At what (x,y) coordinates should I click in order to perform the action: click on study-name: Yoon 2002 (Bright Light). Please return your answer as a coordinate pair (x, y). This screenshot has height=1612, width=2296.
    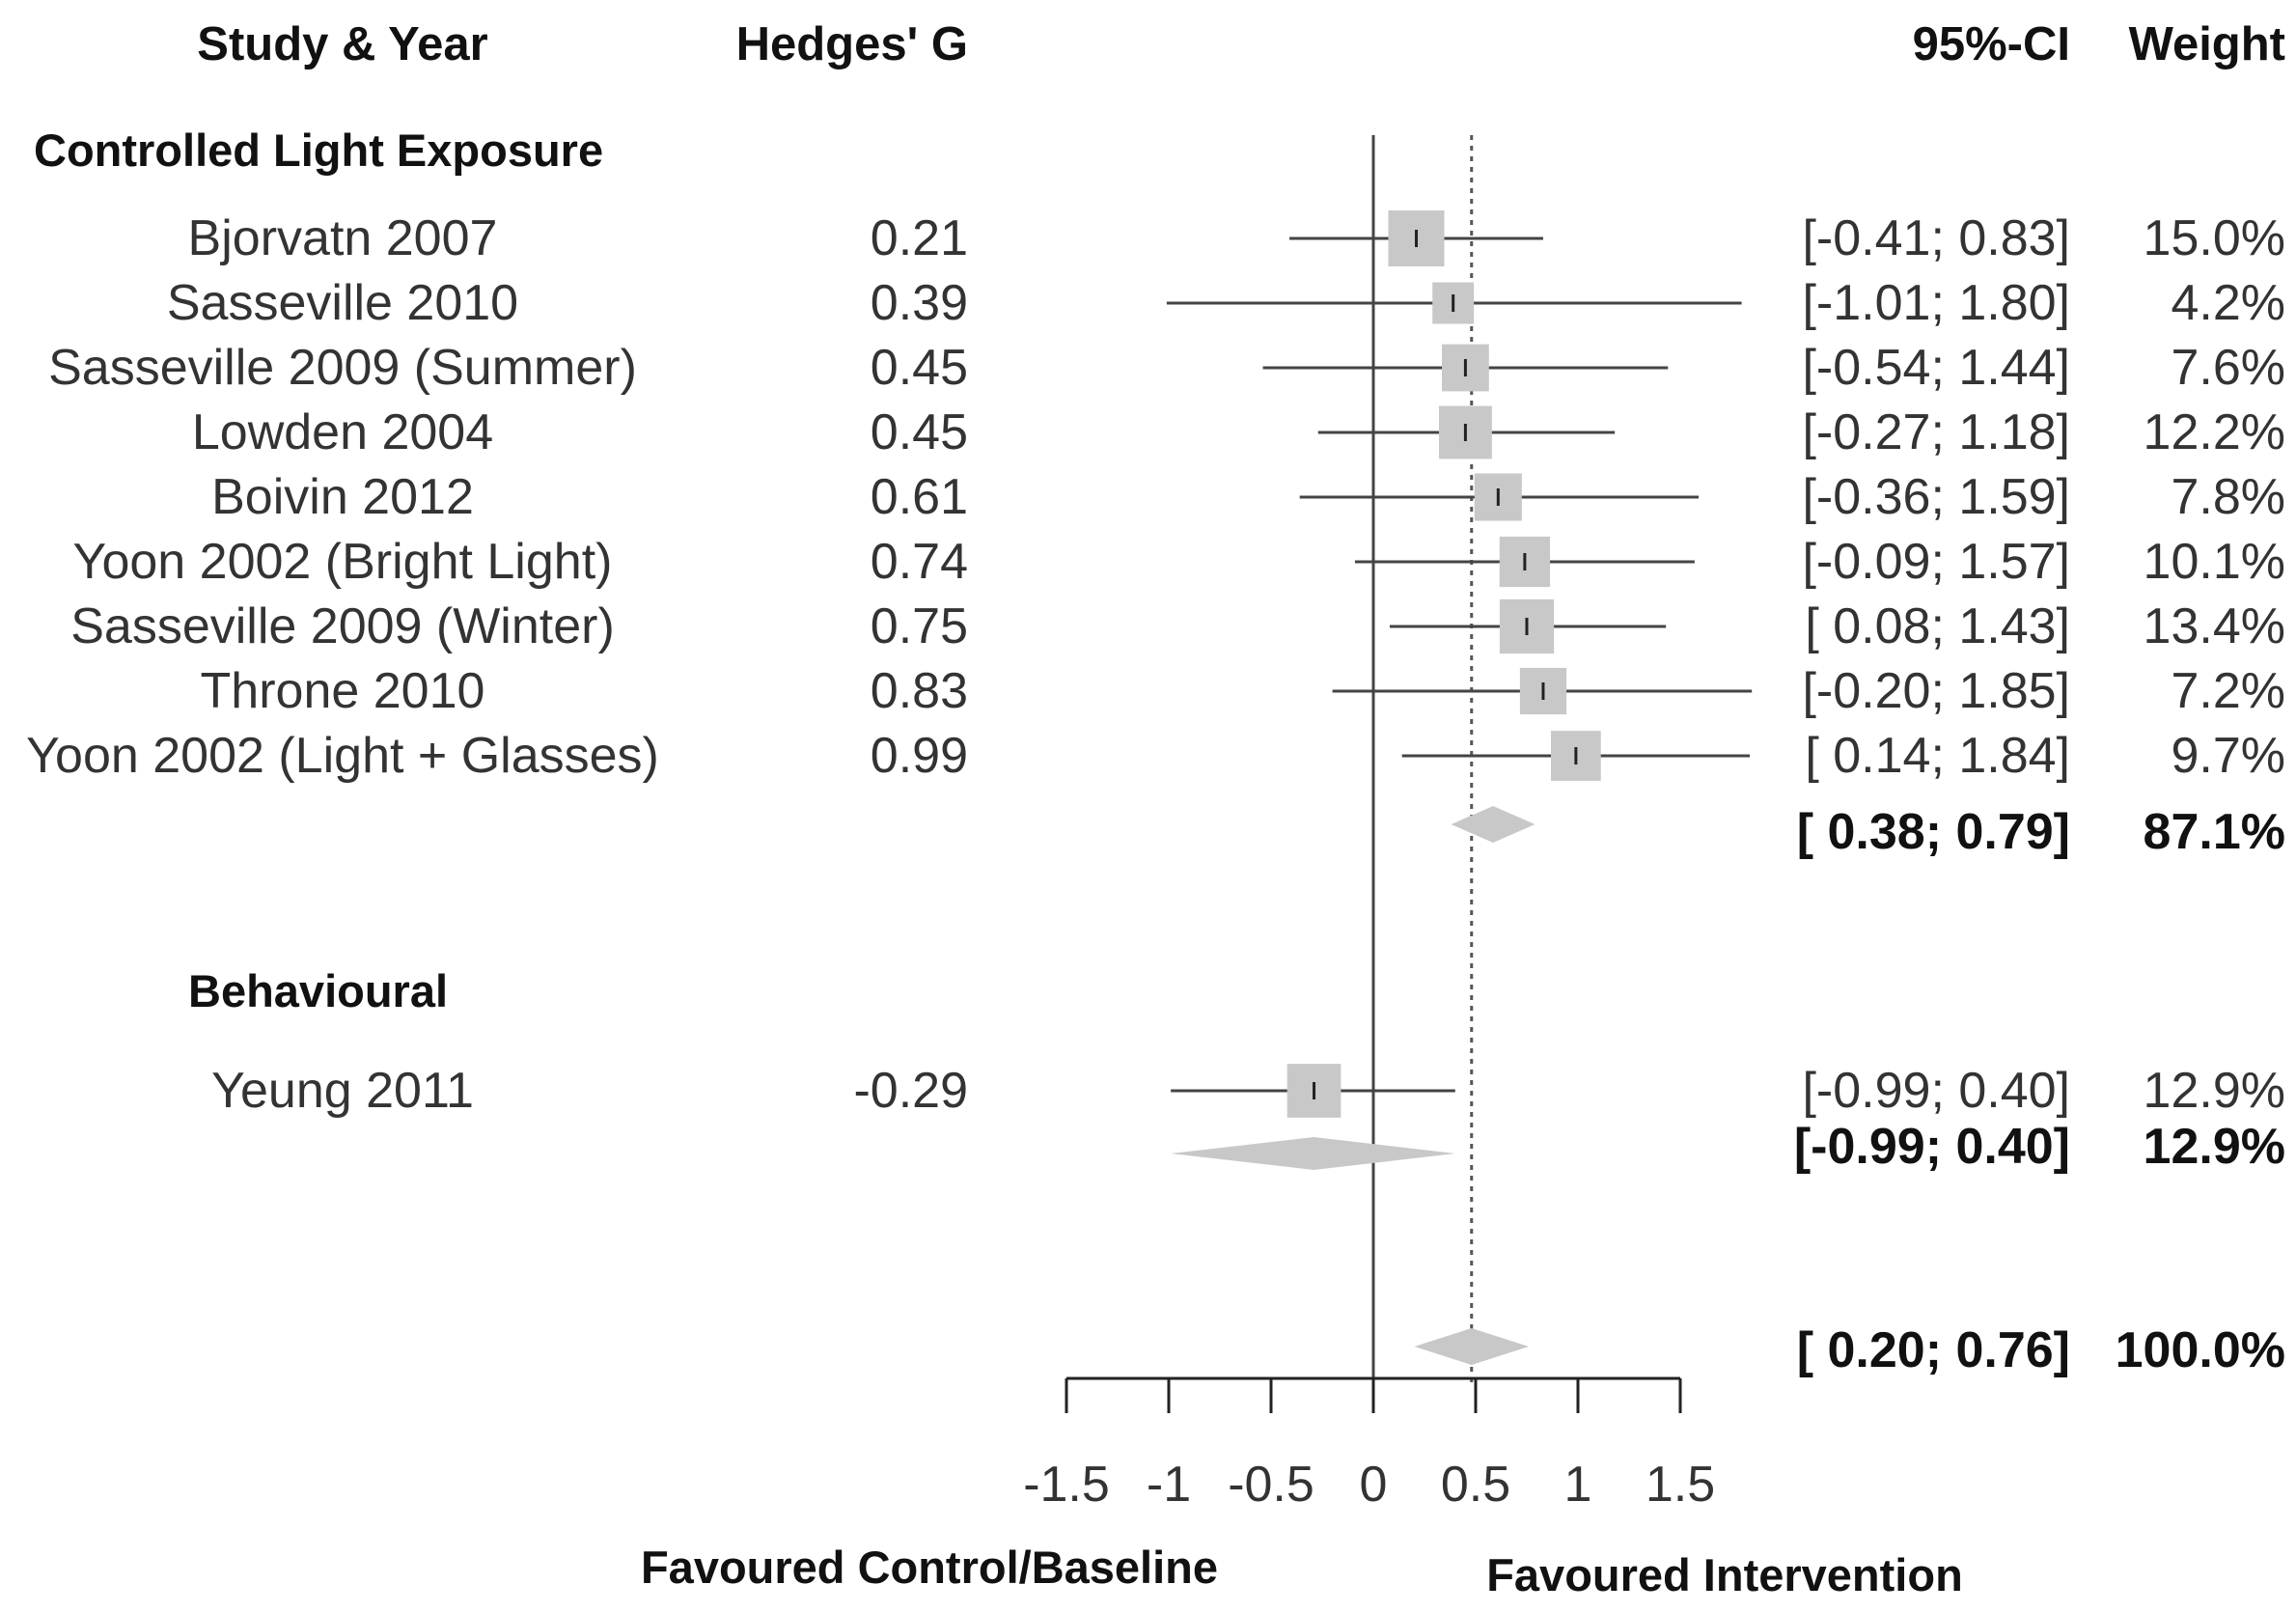
    Looking at the image, I should click on (343, 562).